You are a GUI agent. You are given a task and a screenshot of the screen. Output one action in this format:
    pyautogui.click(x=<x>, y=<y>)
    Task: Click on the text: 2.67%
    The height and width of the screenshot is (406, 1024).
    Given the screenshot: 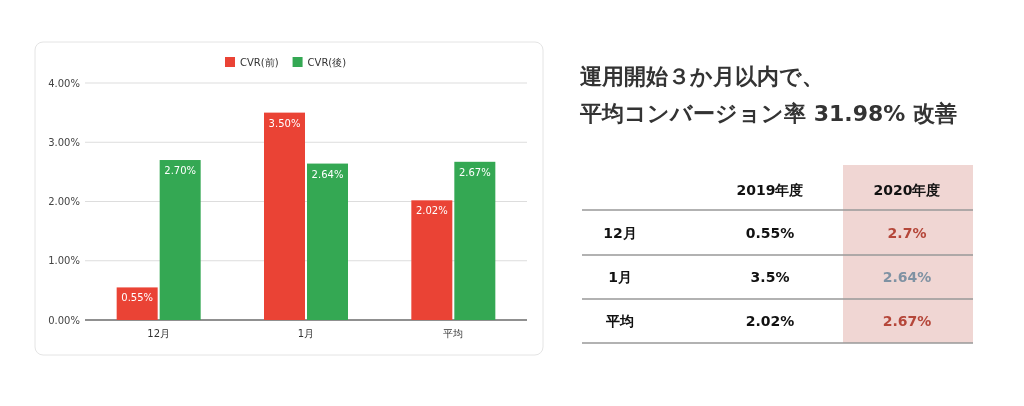 What is the action you would take?
    pyautogui.click(x=907, y=321)
    